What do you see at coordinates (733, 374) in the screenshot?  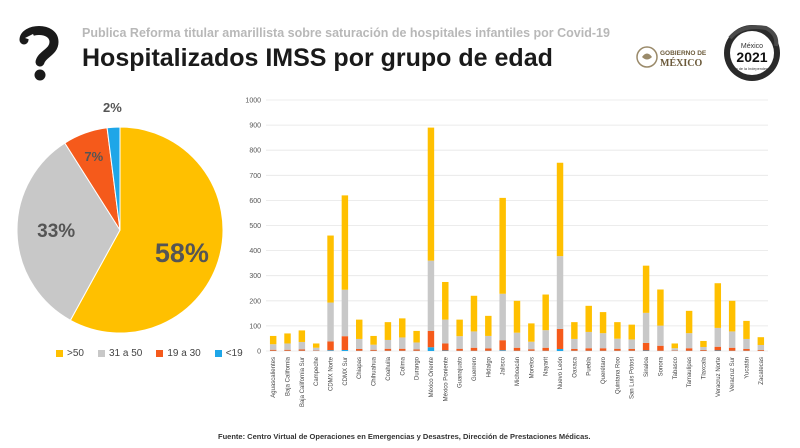 I see `x-tick-label: Veracruz Sur` at bounding box center [733, 374].